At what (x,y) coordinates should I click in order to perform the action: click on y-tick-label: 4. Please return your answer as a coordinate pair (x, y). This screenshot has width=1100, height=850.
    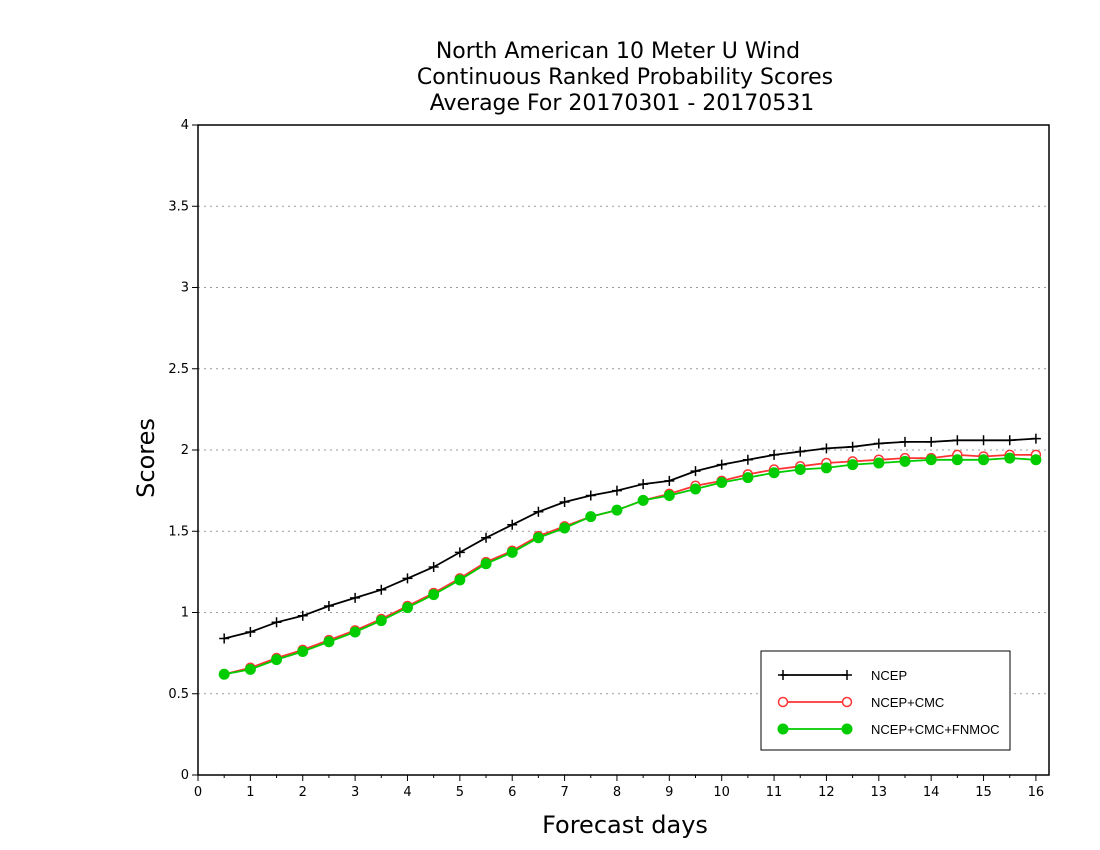
    Looking at the image, I should click on (185, 125).